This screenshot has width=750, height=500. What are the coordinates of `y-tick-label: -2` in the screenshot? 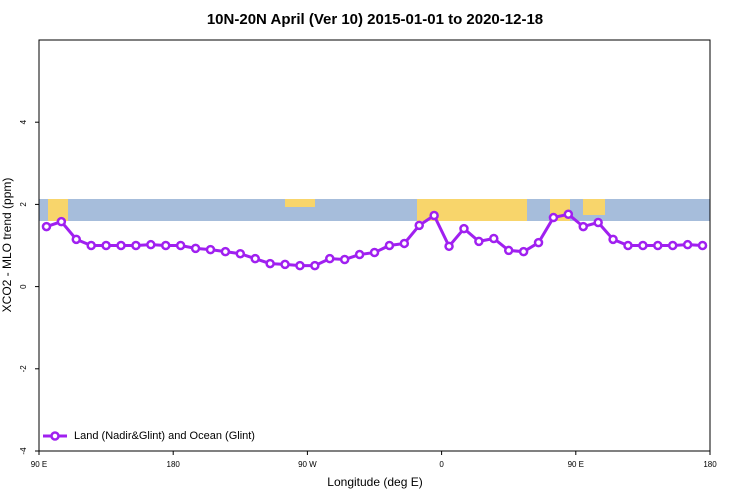 It's located at (23, 369).